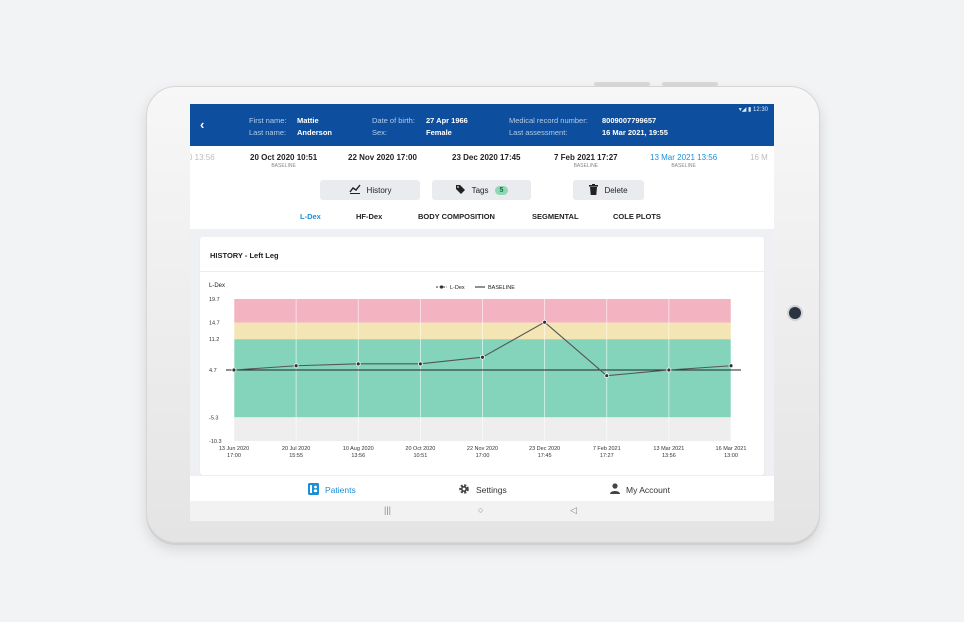 The image size is (964, 622). I want to click on tags-count-badge: 5, so click(501, 190).